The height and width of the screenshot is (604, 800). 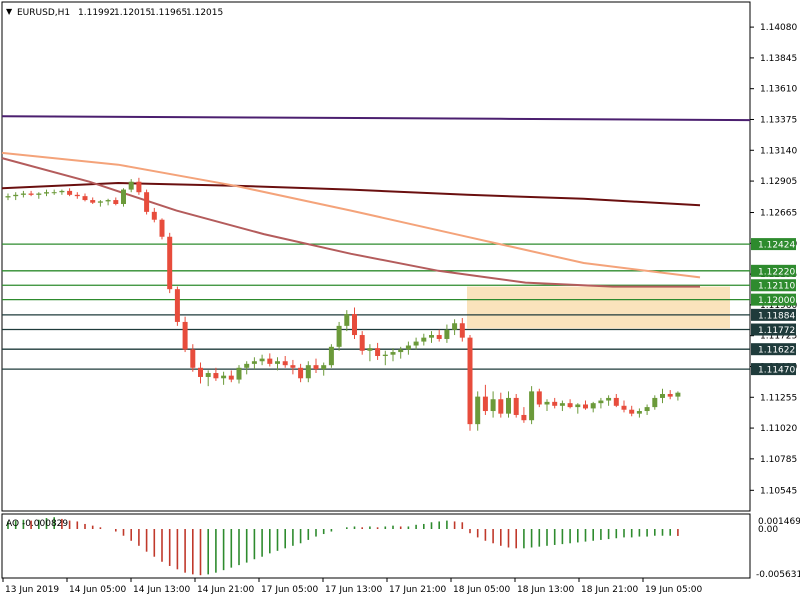 I want to click on chart-menu-arrow: ▼, so click(x=9, y=11).